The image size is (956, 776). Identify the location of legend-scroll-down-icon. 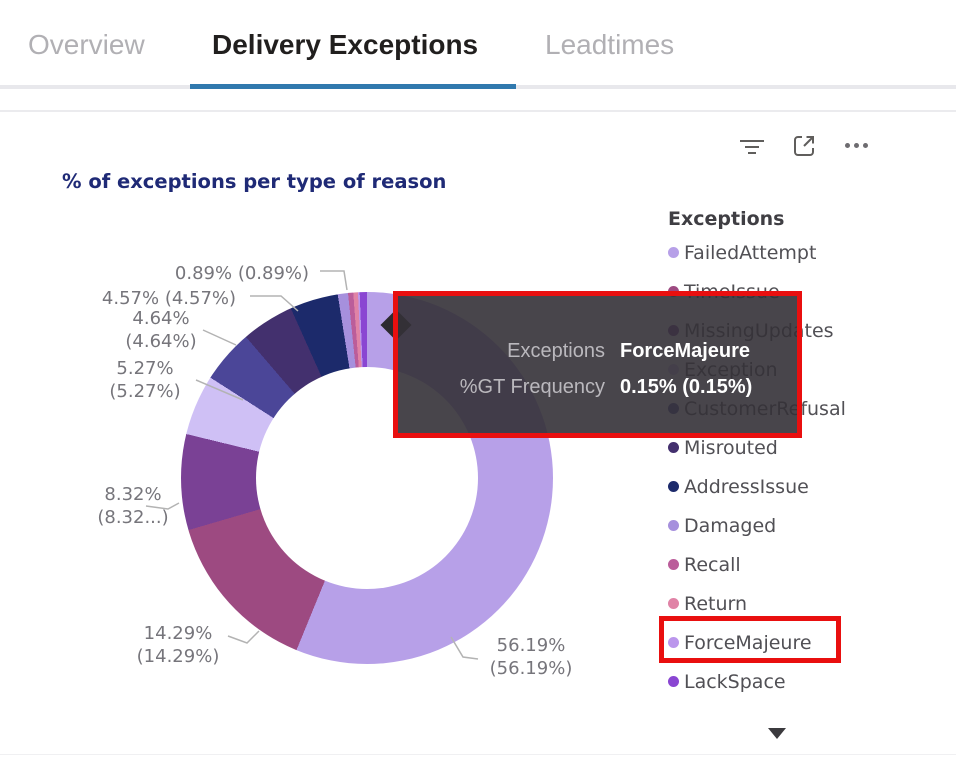
(777, 733).